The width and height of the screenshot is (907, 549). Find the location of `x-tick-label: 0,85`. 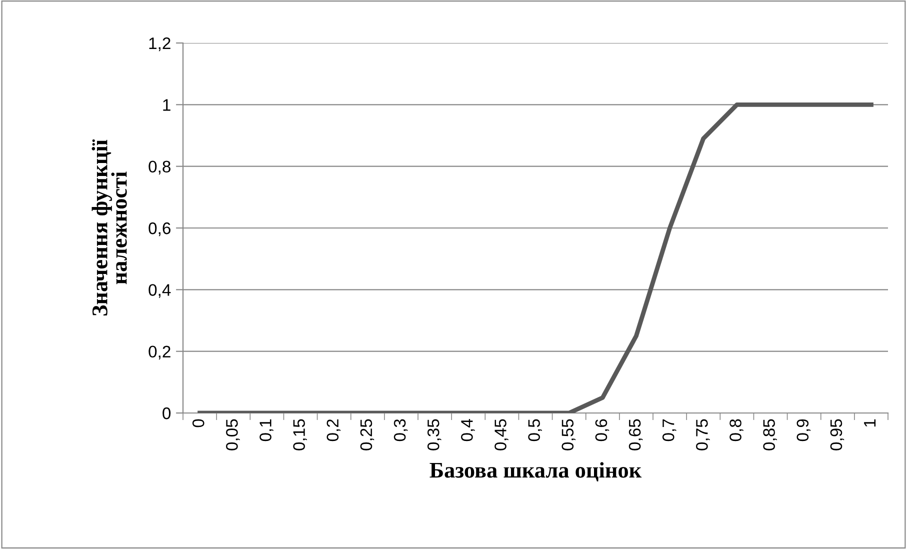

x-tick-label: 0,85 is located at coordinates (770, 434).